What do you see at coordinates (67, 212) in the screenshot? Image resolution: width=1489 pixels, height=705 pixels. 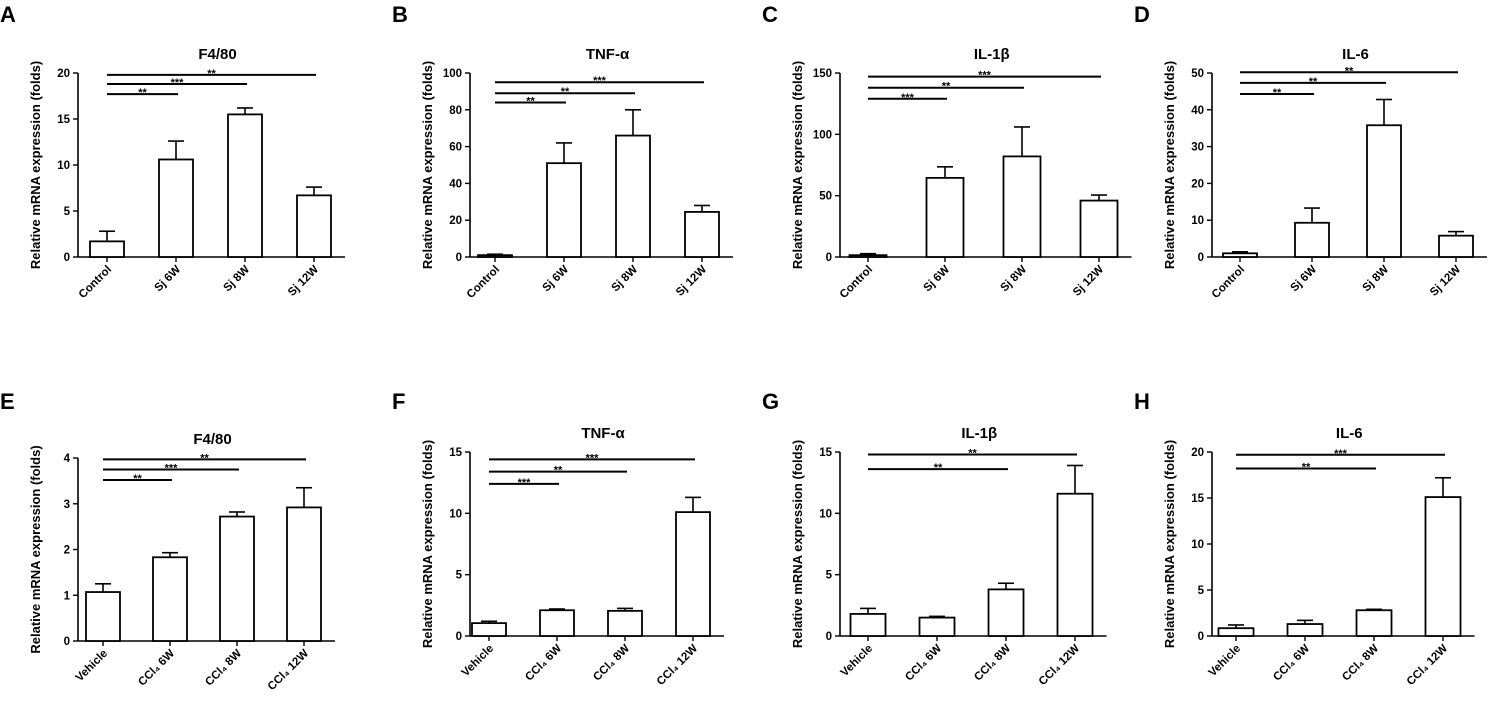 I see `y-tick-label-a-1: 5` at bounding box center [67, 212].